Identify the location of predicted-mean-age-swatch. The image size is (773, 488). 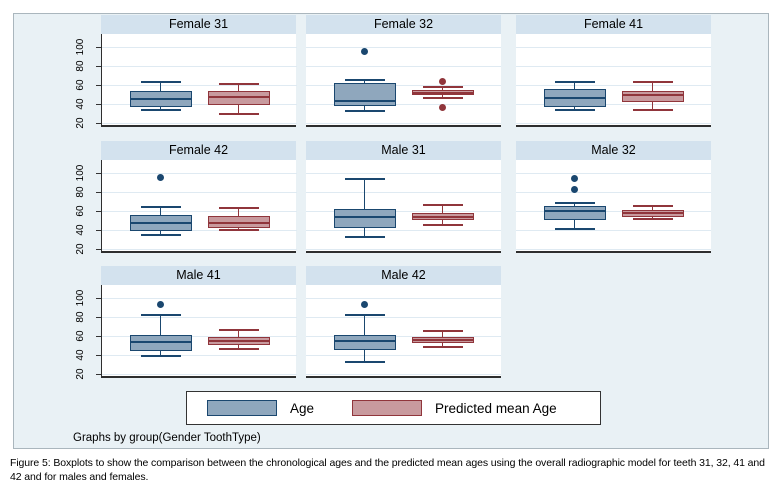
(387, 408).